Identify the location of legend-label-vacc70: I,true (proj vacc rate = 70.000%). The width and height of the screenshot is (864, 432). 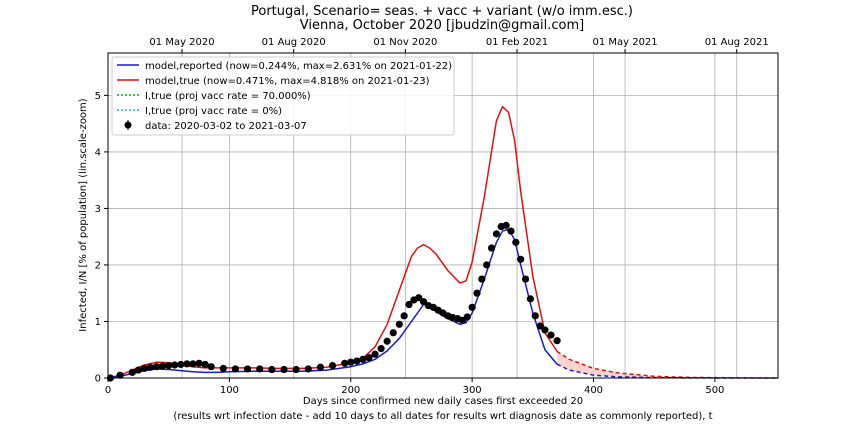
(228, 96).